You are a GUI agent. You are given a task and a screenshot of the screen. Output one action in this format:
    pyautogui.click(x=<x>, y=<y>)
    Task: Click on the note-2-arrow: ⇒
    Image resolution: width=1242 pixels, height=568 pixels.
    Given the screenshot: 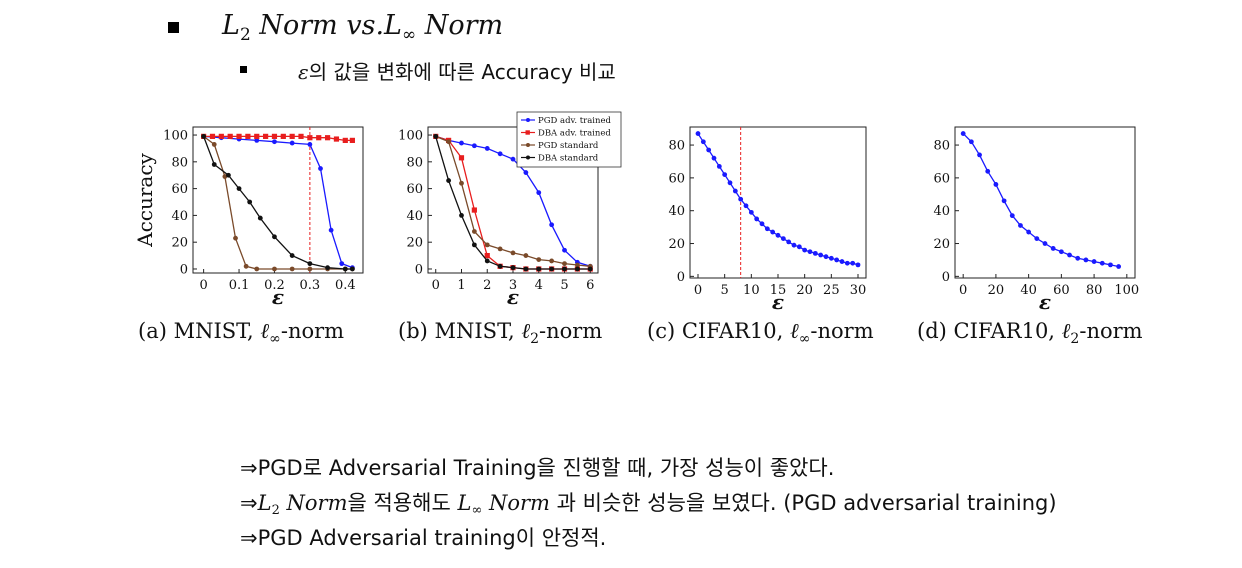 What is the action you would take?
    pyautogui.click(x=249, y=503)
    